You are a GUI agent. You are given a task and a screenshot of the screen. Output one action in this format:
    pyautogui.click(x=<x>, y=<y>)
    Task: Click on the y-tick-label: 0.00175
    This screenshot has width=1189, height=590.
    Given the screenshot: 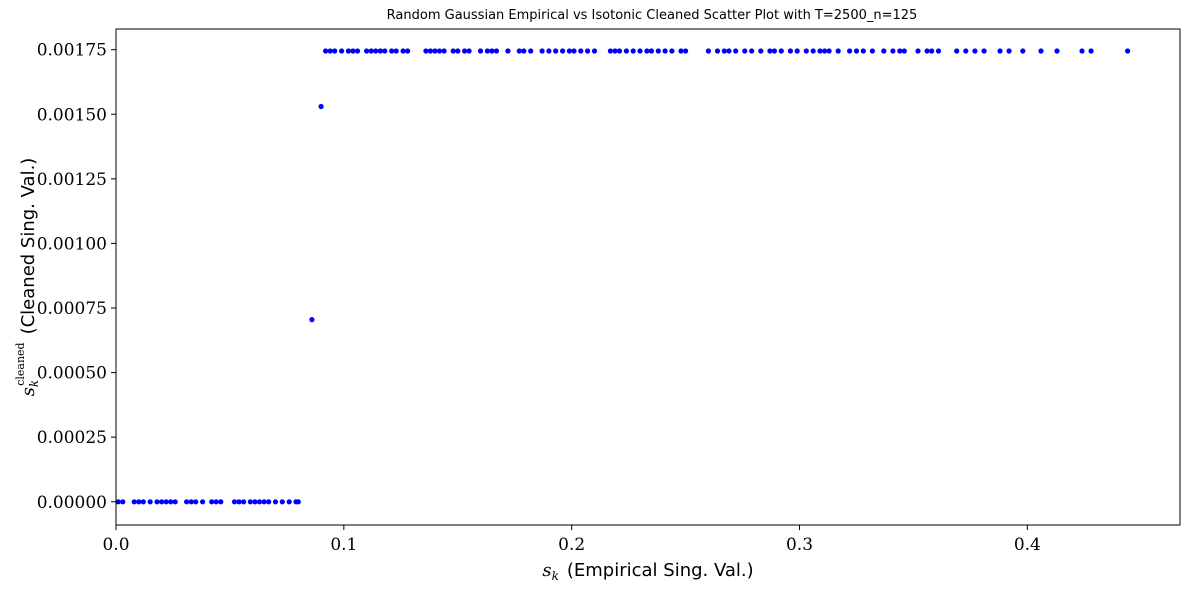 What is the action you would take?
    pyautogui.click(x=72, y=51)
    